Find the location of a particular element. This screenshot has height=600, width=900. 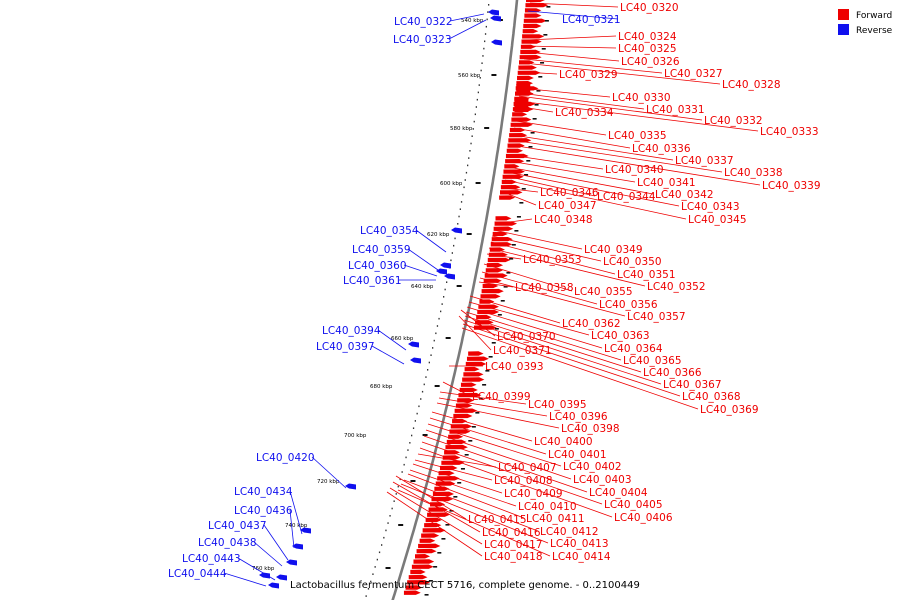

forward-gene-label: LC40_0399 is located at coordinates (501, 397).